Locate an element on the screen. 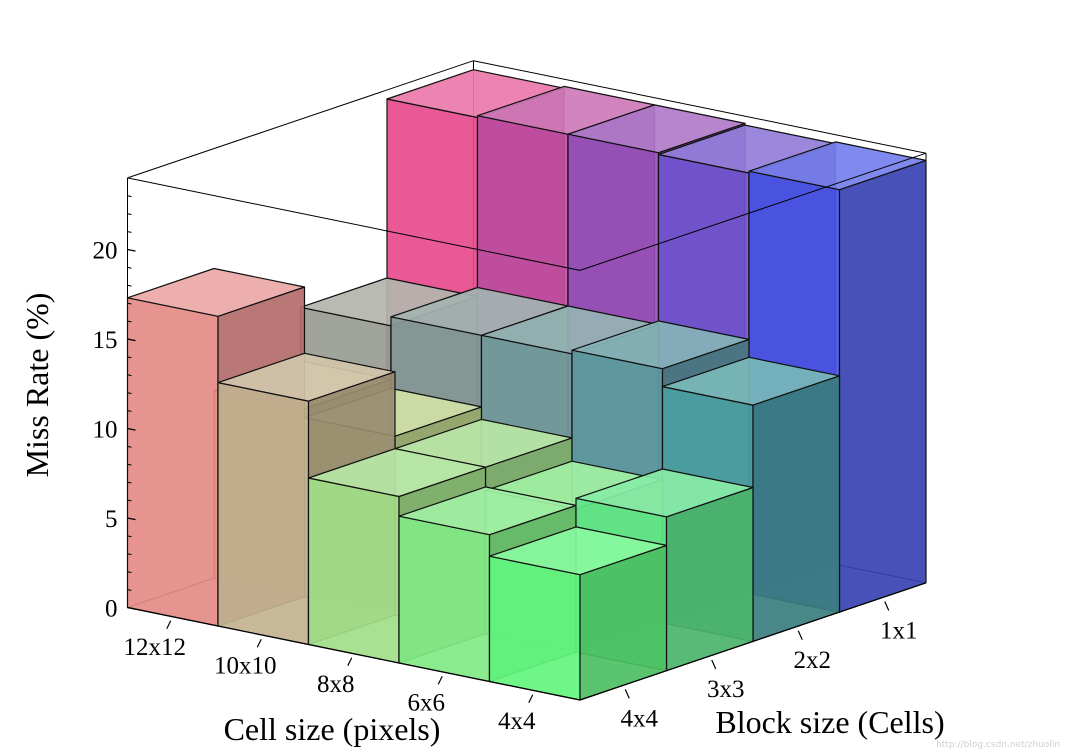 Image resolution: width=1065 pixels, height=749 pixels. bar-4x4-4x4-side is located at coordinates (534, 628).